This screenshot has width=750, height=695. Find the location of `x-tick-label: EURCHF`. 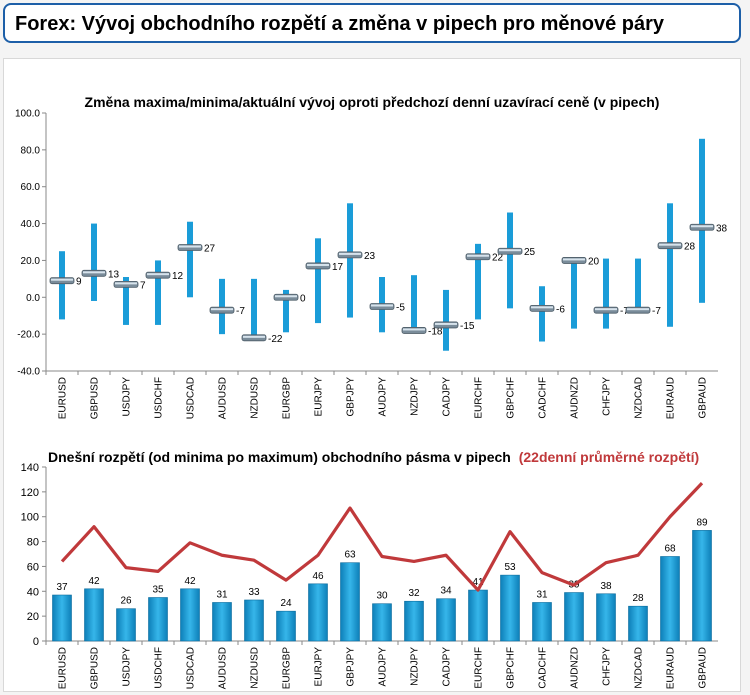

x-tick-label: EURCHF is located at coordinates (479, 398).